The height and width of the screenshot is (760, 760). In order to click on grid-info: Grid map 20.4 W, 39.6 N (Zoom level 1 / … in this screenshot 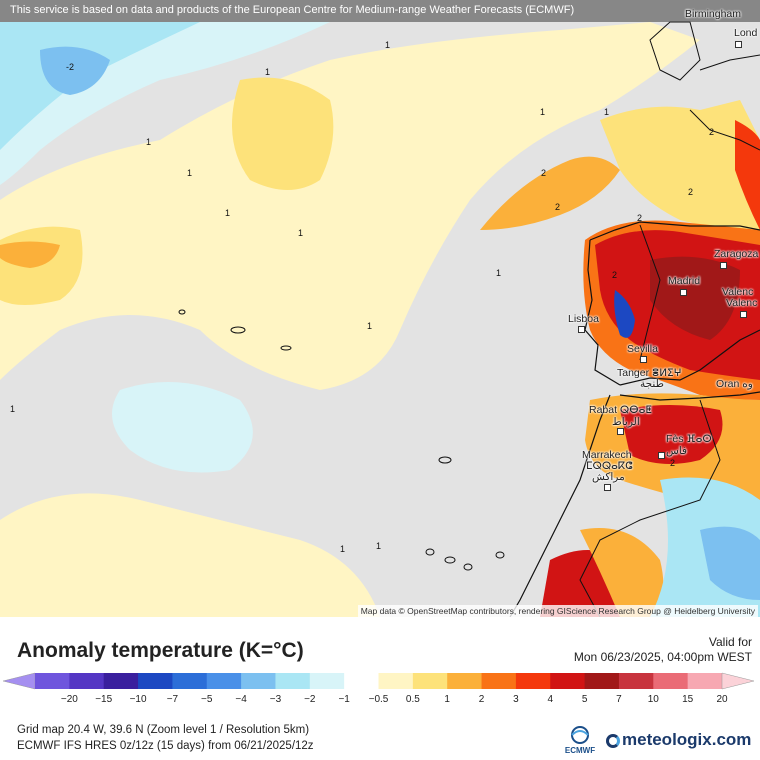, I will do `click(163, 730)`.